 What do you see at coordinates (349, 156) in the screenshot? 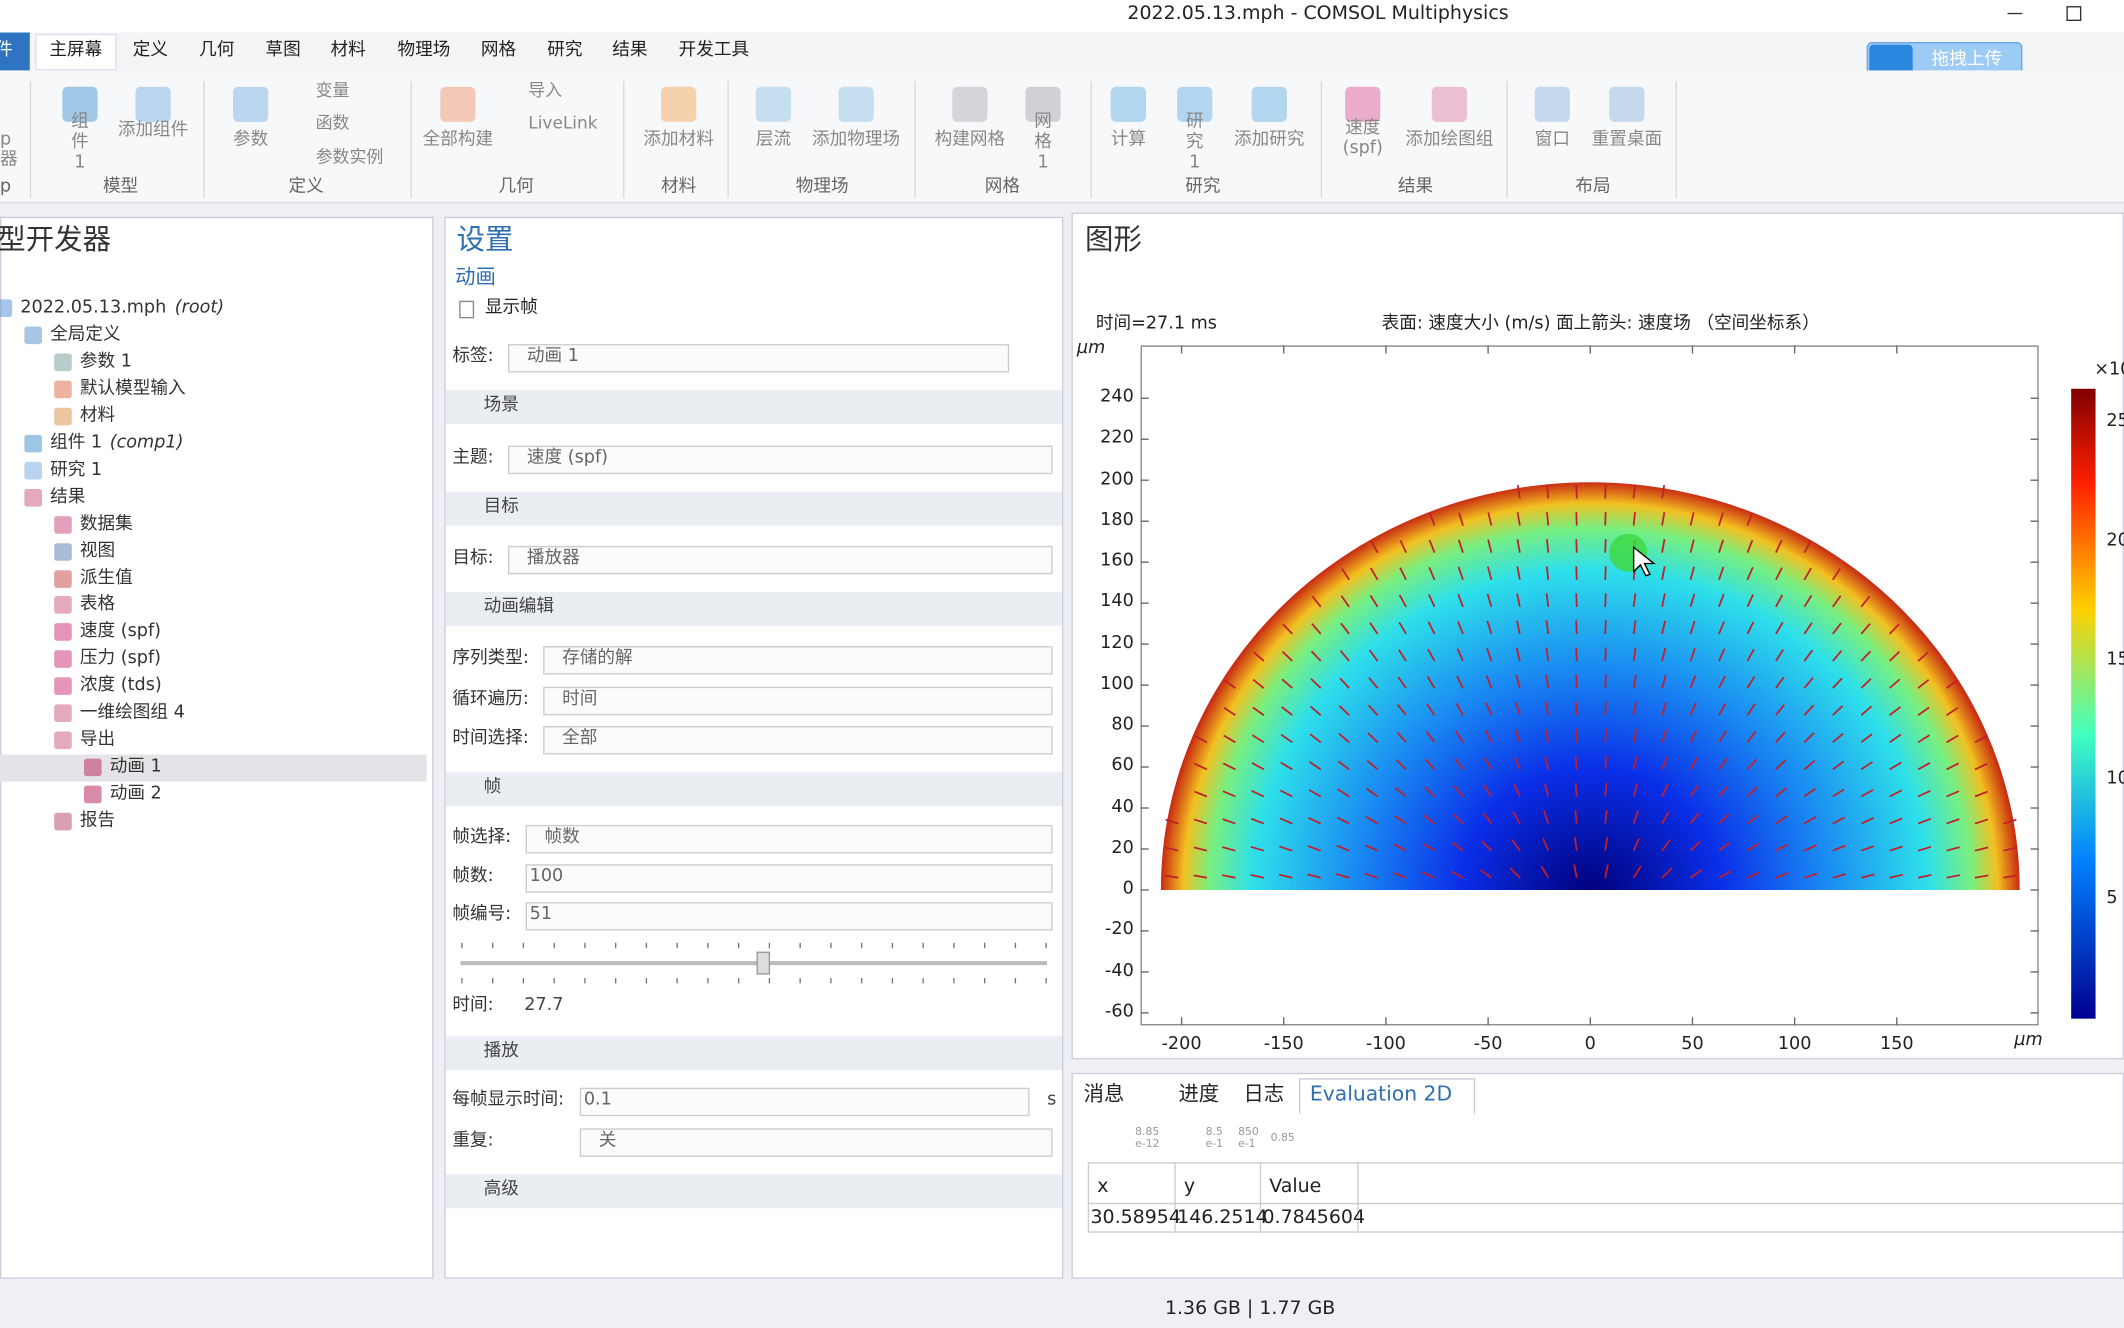
I see `ribbon-small-button: 参数实例` at bounding box center [349, 156].